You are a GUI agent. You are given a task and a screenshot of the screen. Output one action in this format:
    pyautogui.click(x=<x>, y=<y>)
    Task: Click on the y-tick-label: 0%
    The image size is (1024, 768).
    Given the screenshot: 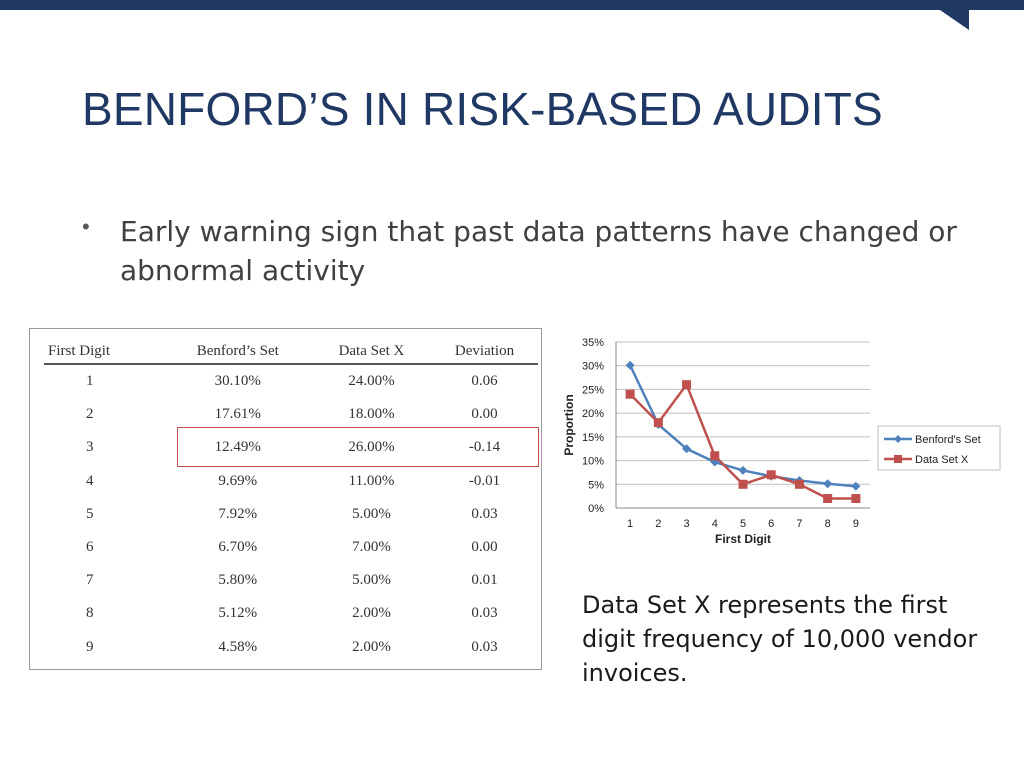 What is the action you would take?
    pyautogui.click(x=596, y=509)
    